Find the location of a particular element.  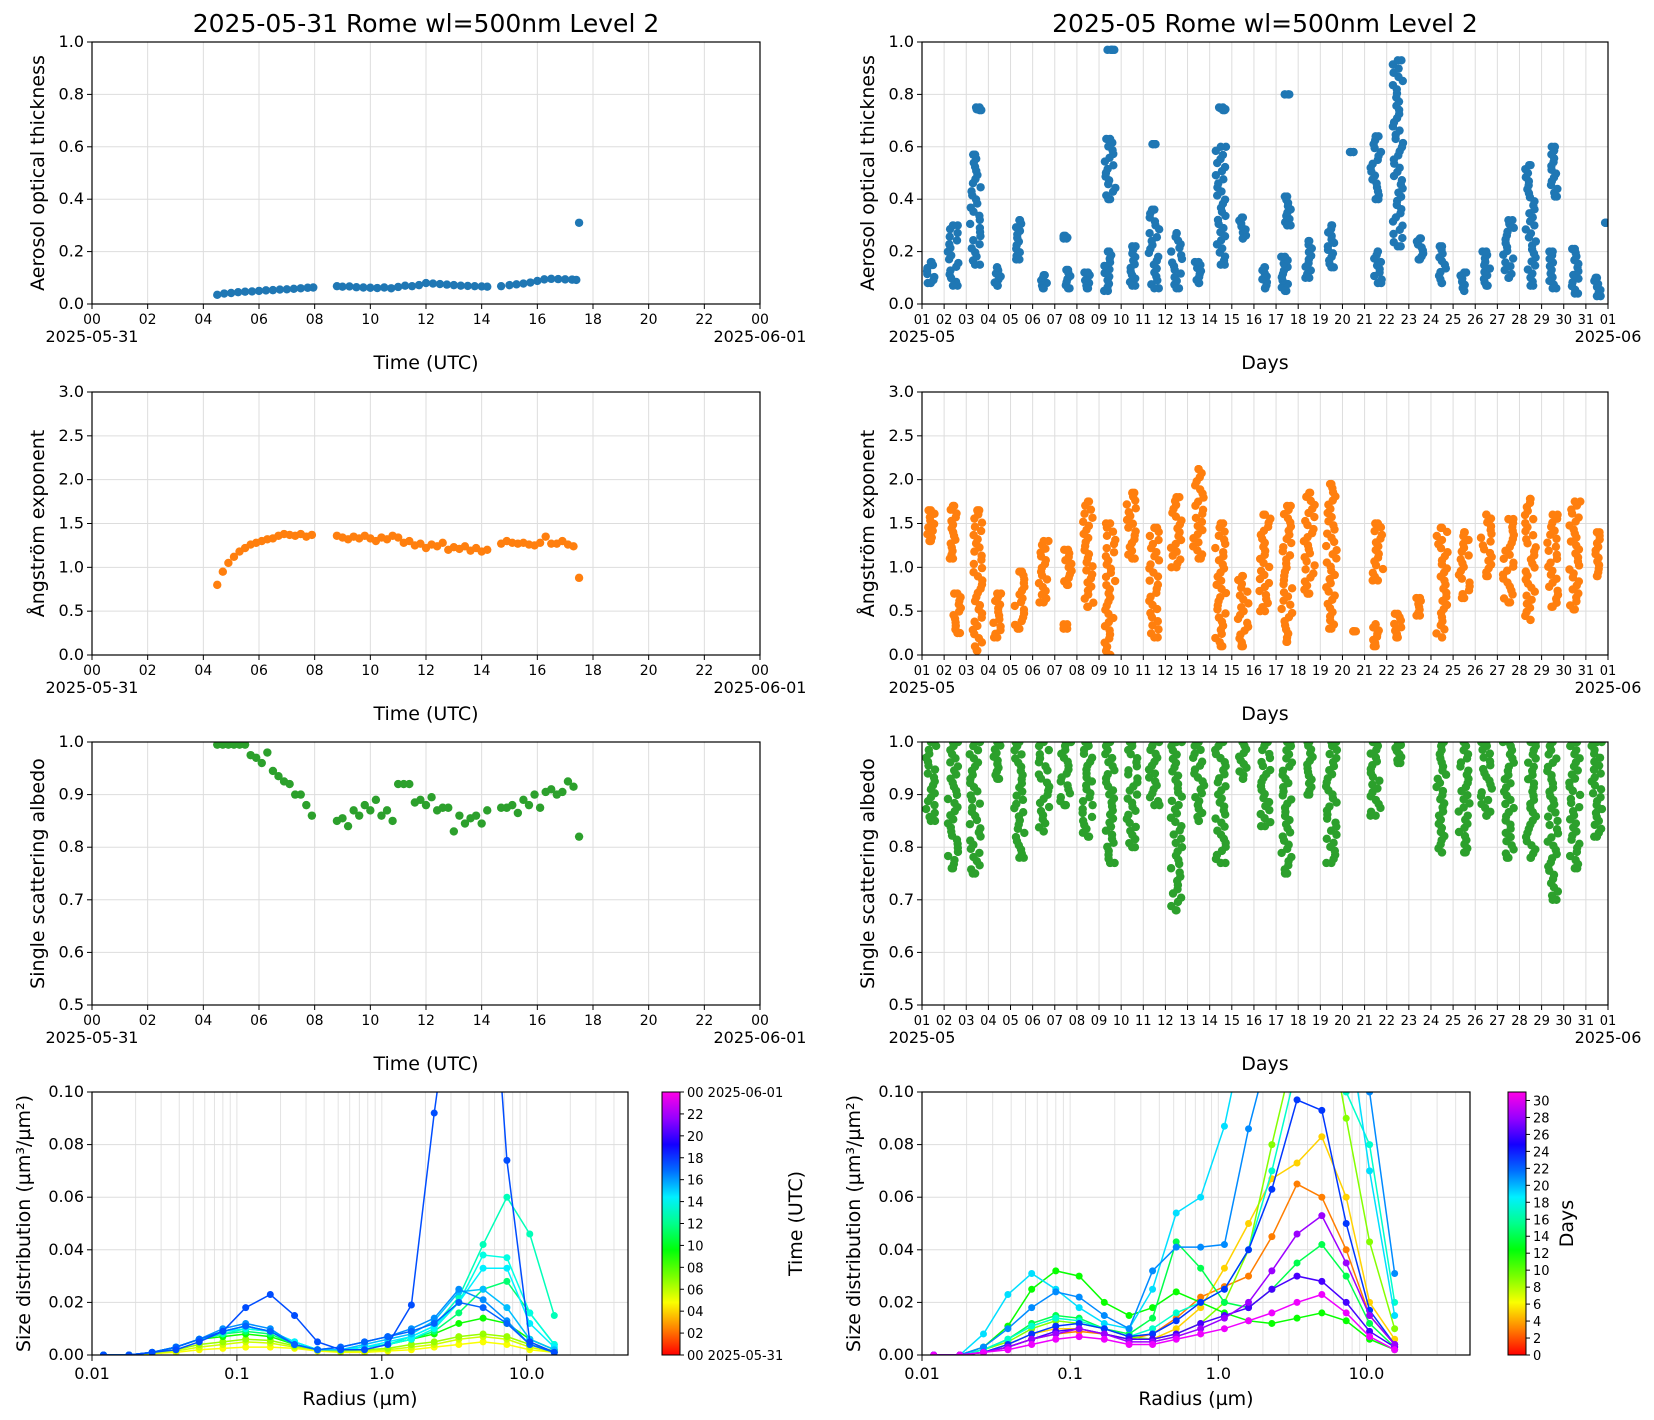

daily-ssa-xtick-label: 14 is located at coordinates (482, 1021).